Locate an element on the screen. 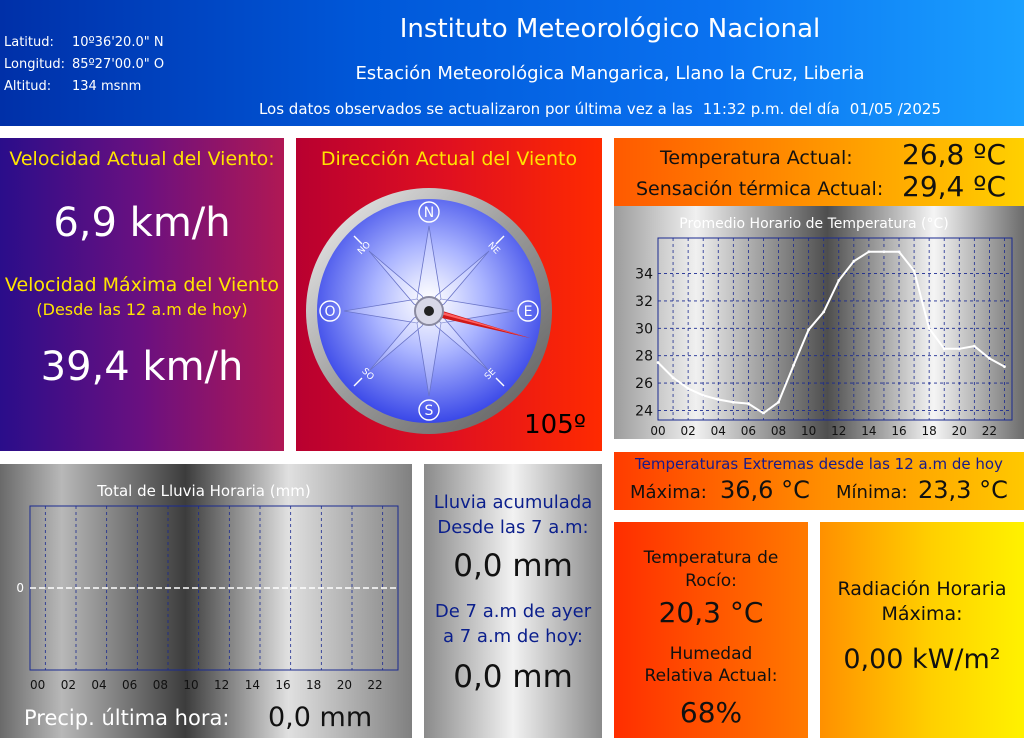  wind-direction-label: Dirección Actual del Viento is located at coordinates (449, 159).